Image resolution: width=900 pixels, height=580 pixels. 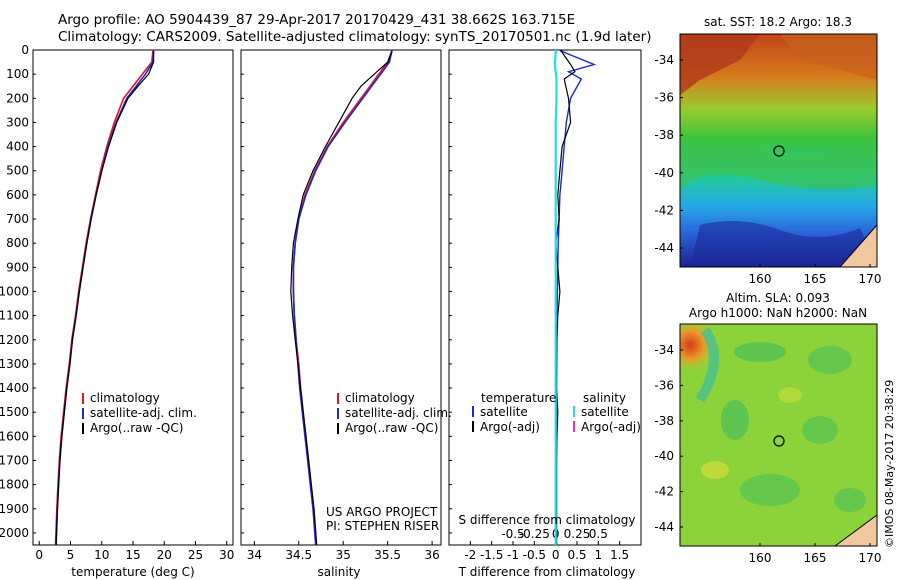 What do you see at coordinates (664, 527) in the screenshot?
I see `map-lat-label: -44` at bounding box center [664, 527].